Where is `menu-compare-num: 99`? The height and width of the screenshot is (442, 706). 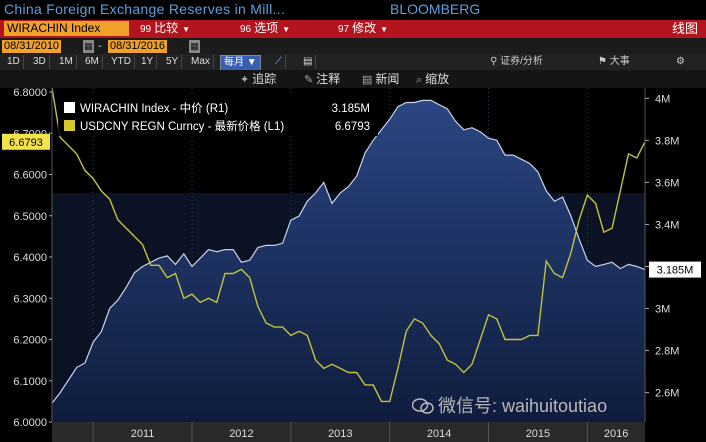 menu-compare-num: 99 is located at coordinates (146, 29).